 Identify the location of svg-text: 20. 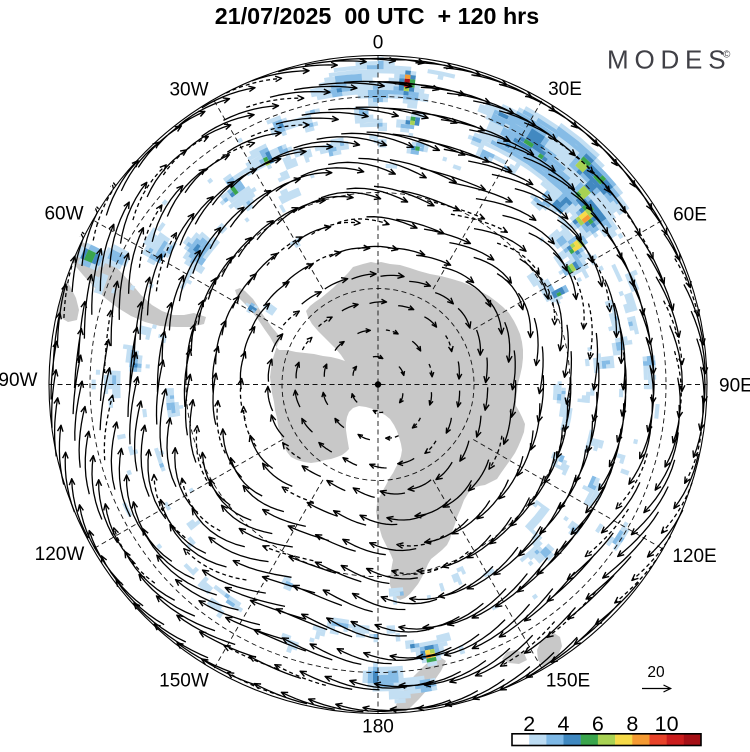
(656, 672).